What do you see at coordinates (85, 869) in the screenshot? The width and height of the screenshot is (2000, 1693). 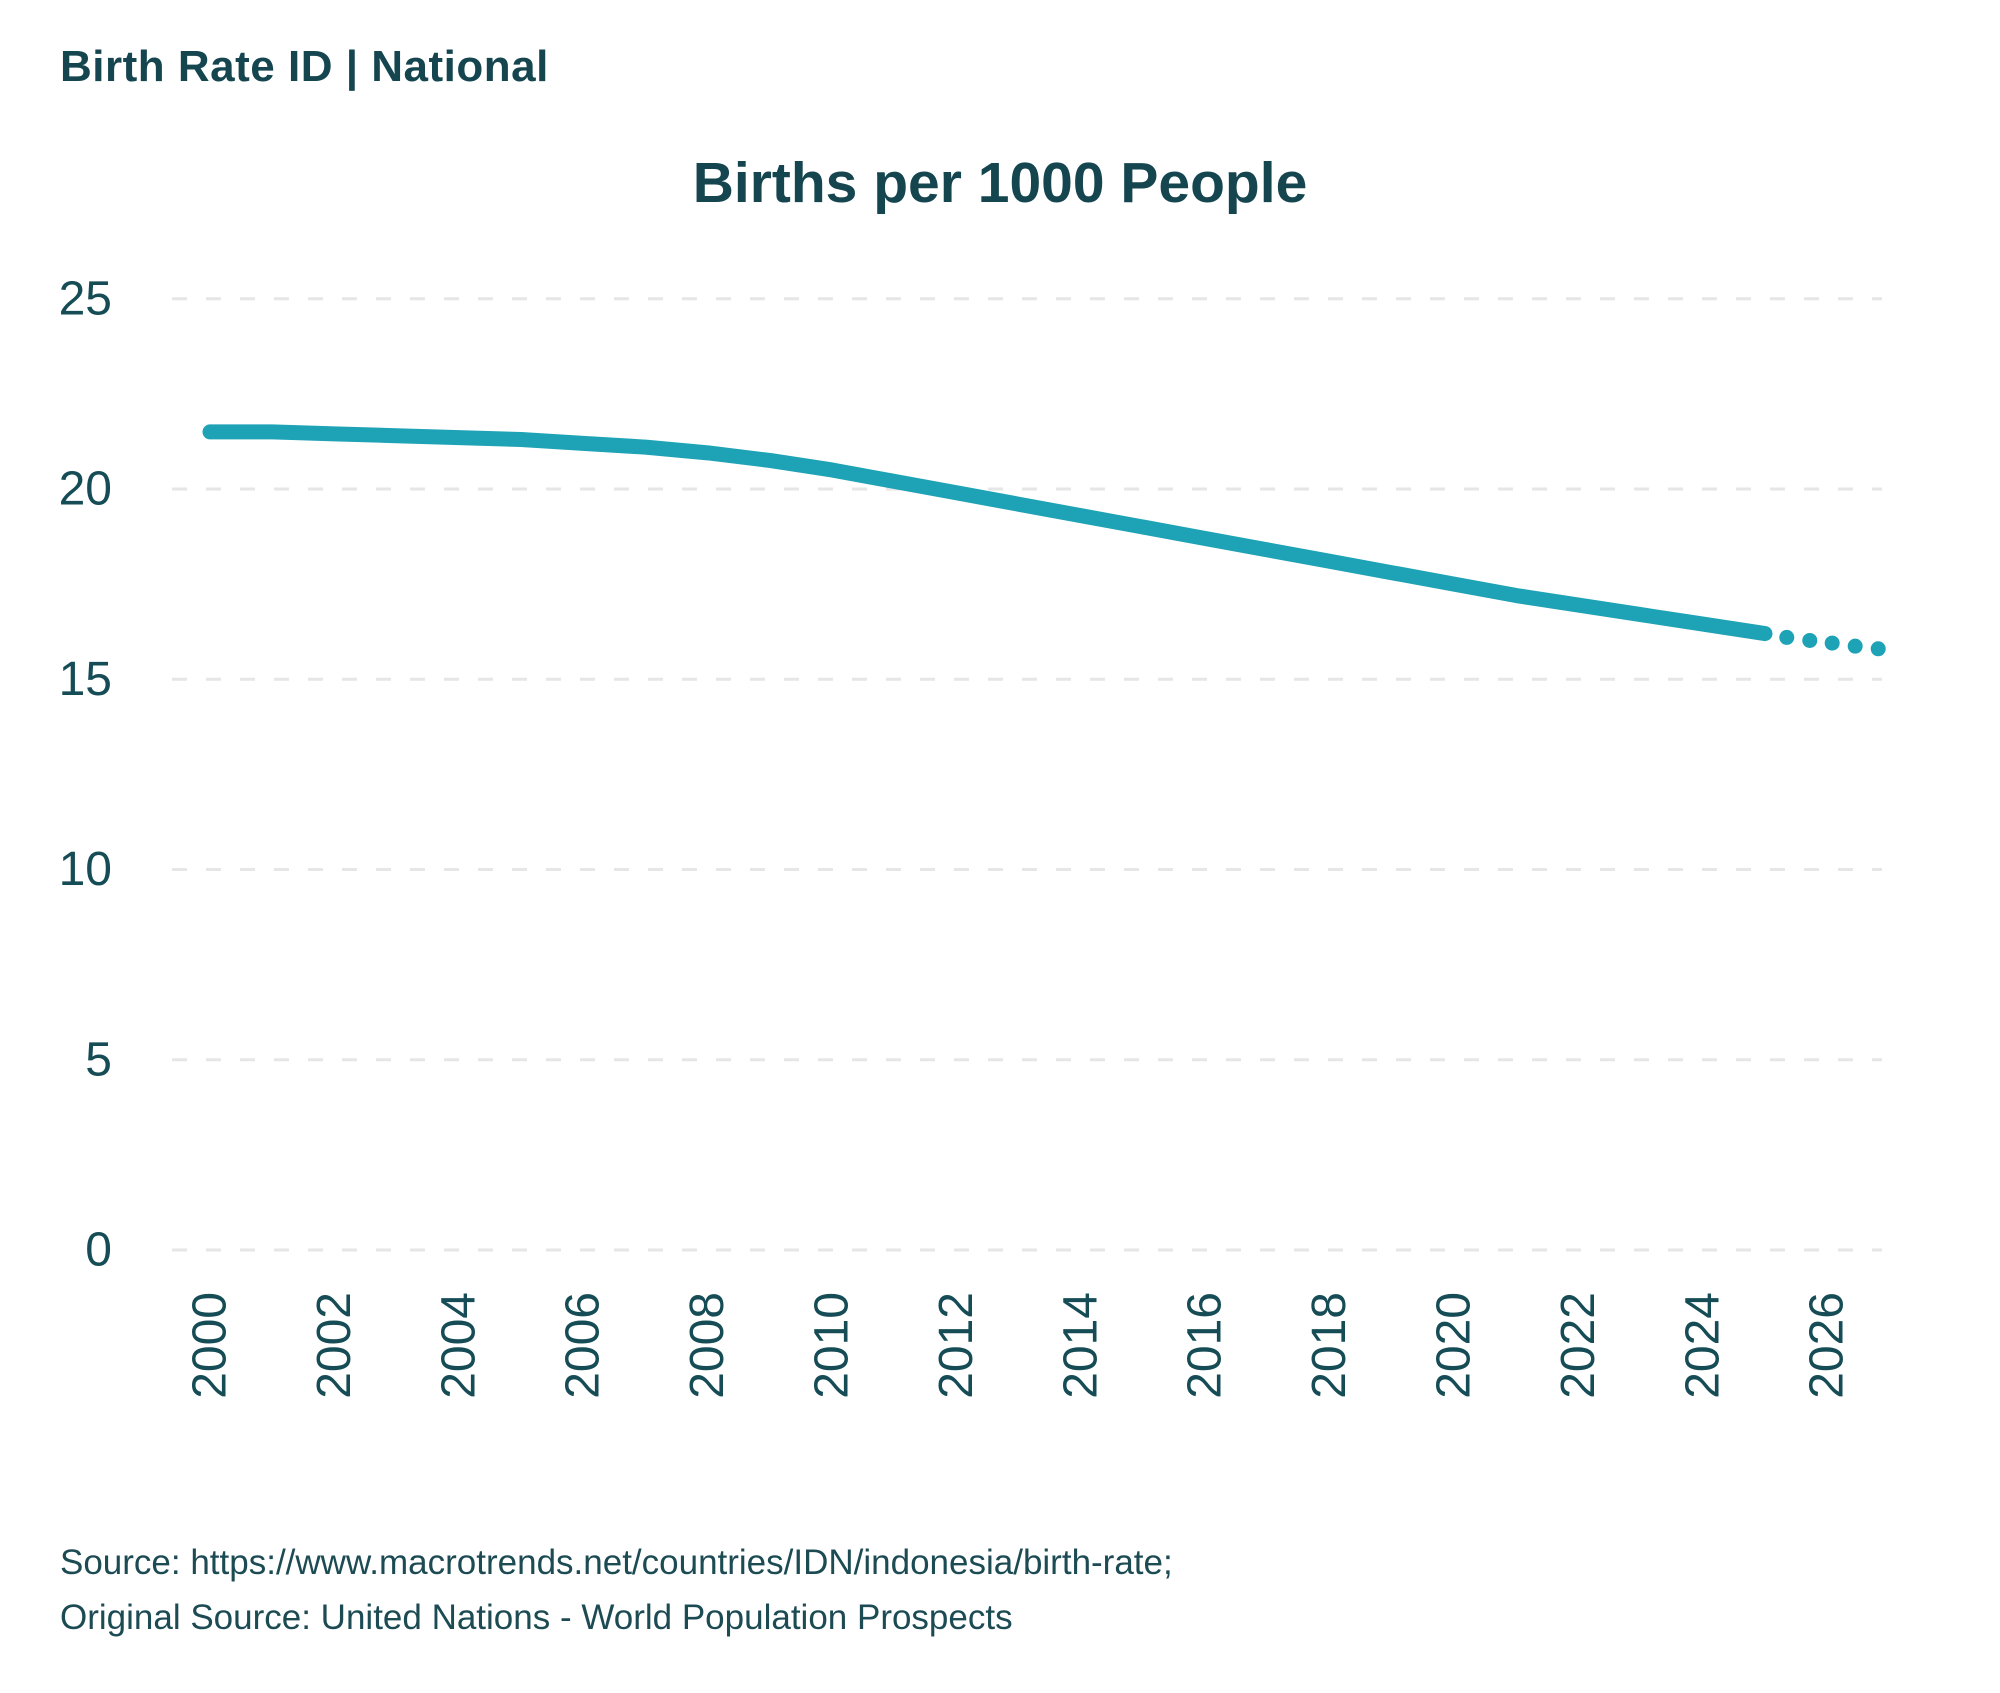 I see `y-tick-label: 10` at bounding box center [85, 869].